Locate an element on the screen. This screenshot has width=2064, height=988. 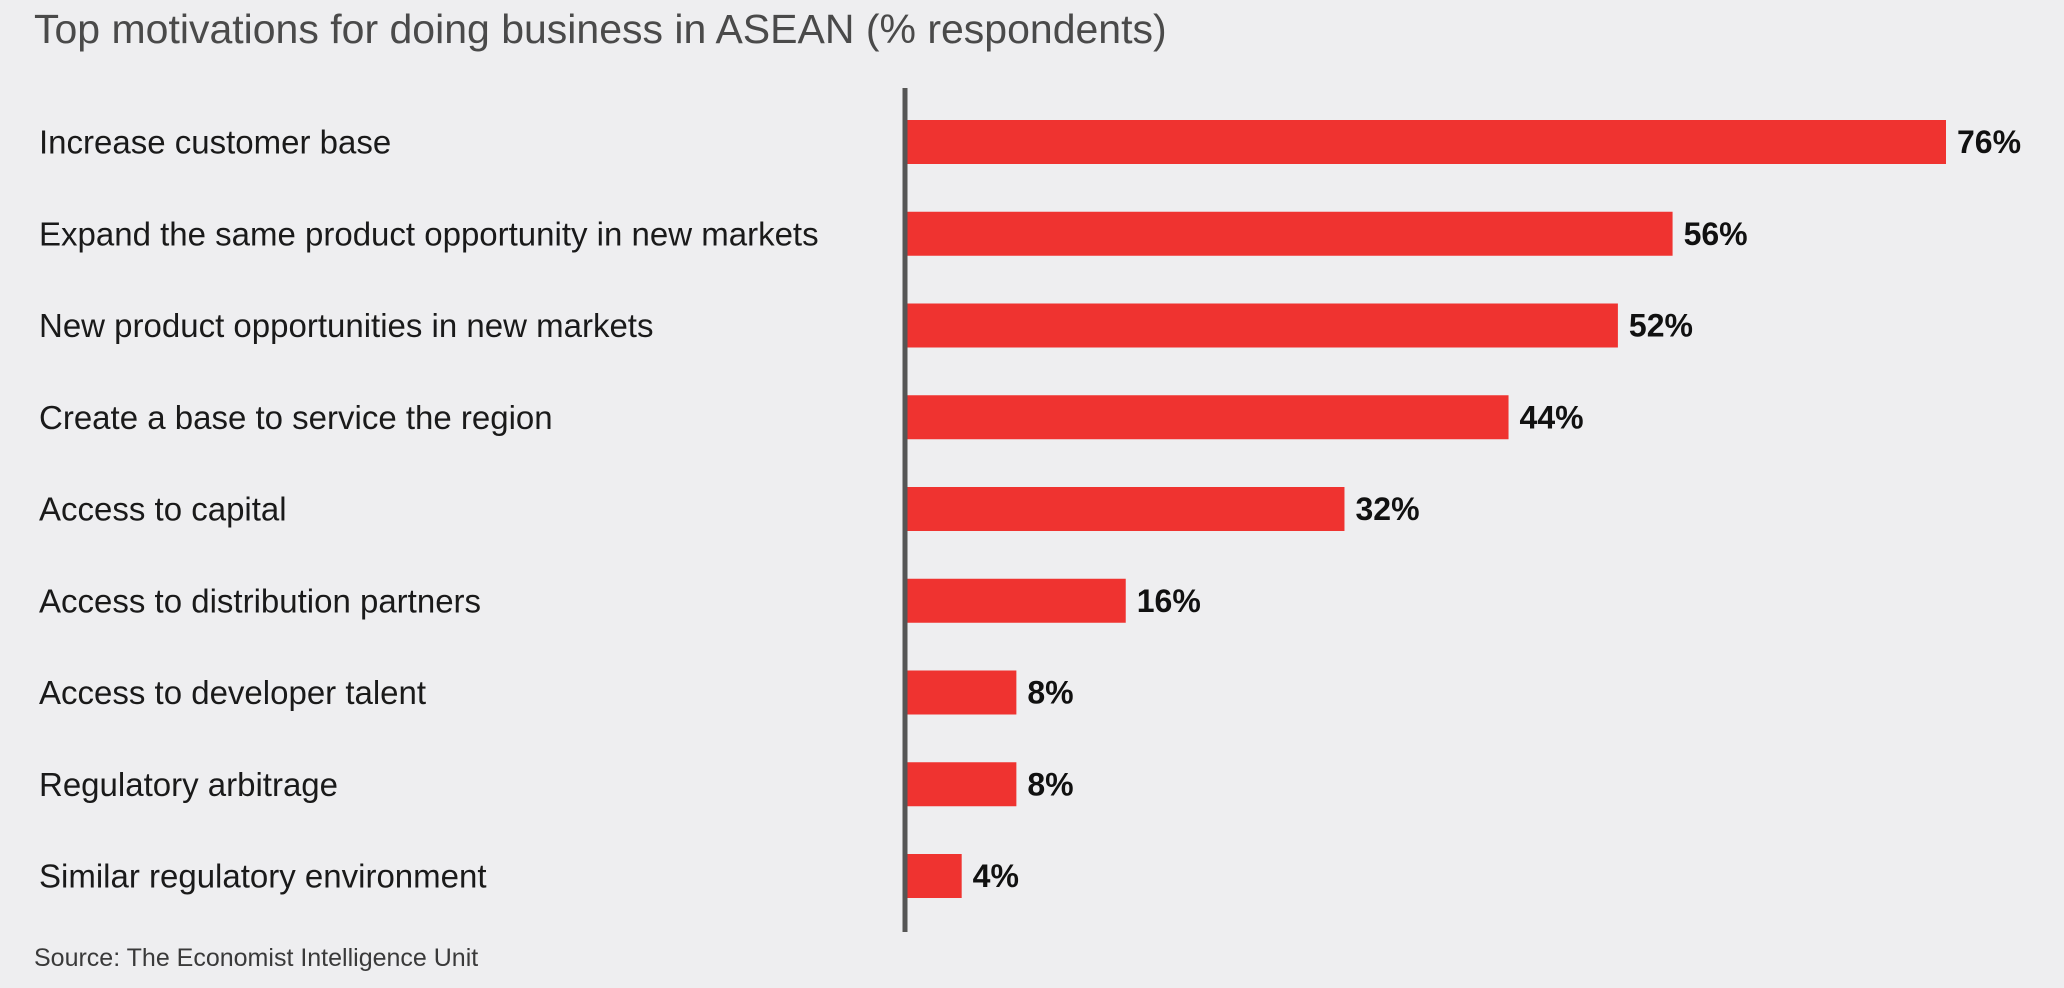
category-label: Access to developer talent is located at coordinates (232, 692).